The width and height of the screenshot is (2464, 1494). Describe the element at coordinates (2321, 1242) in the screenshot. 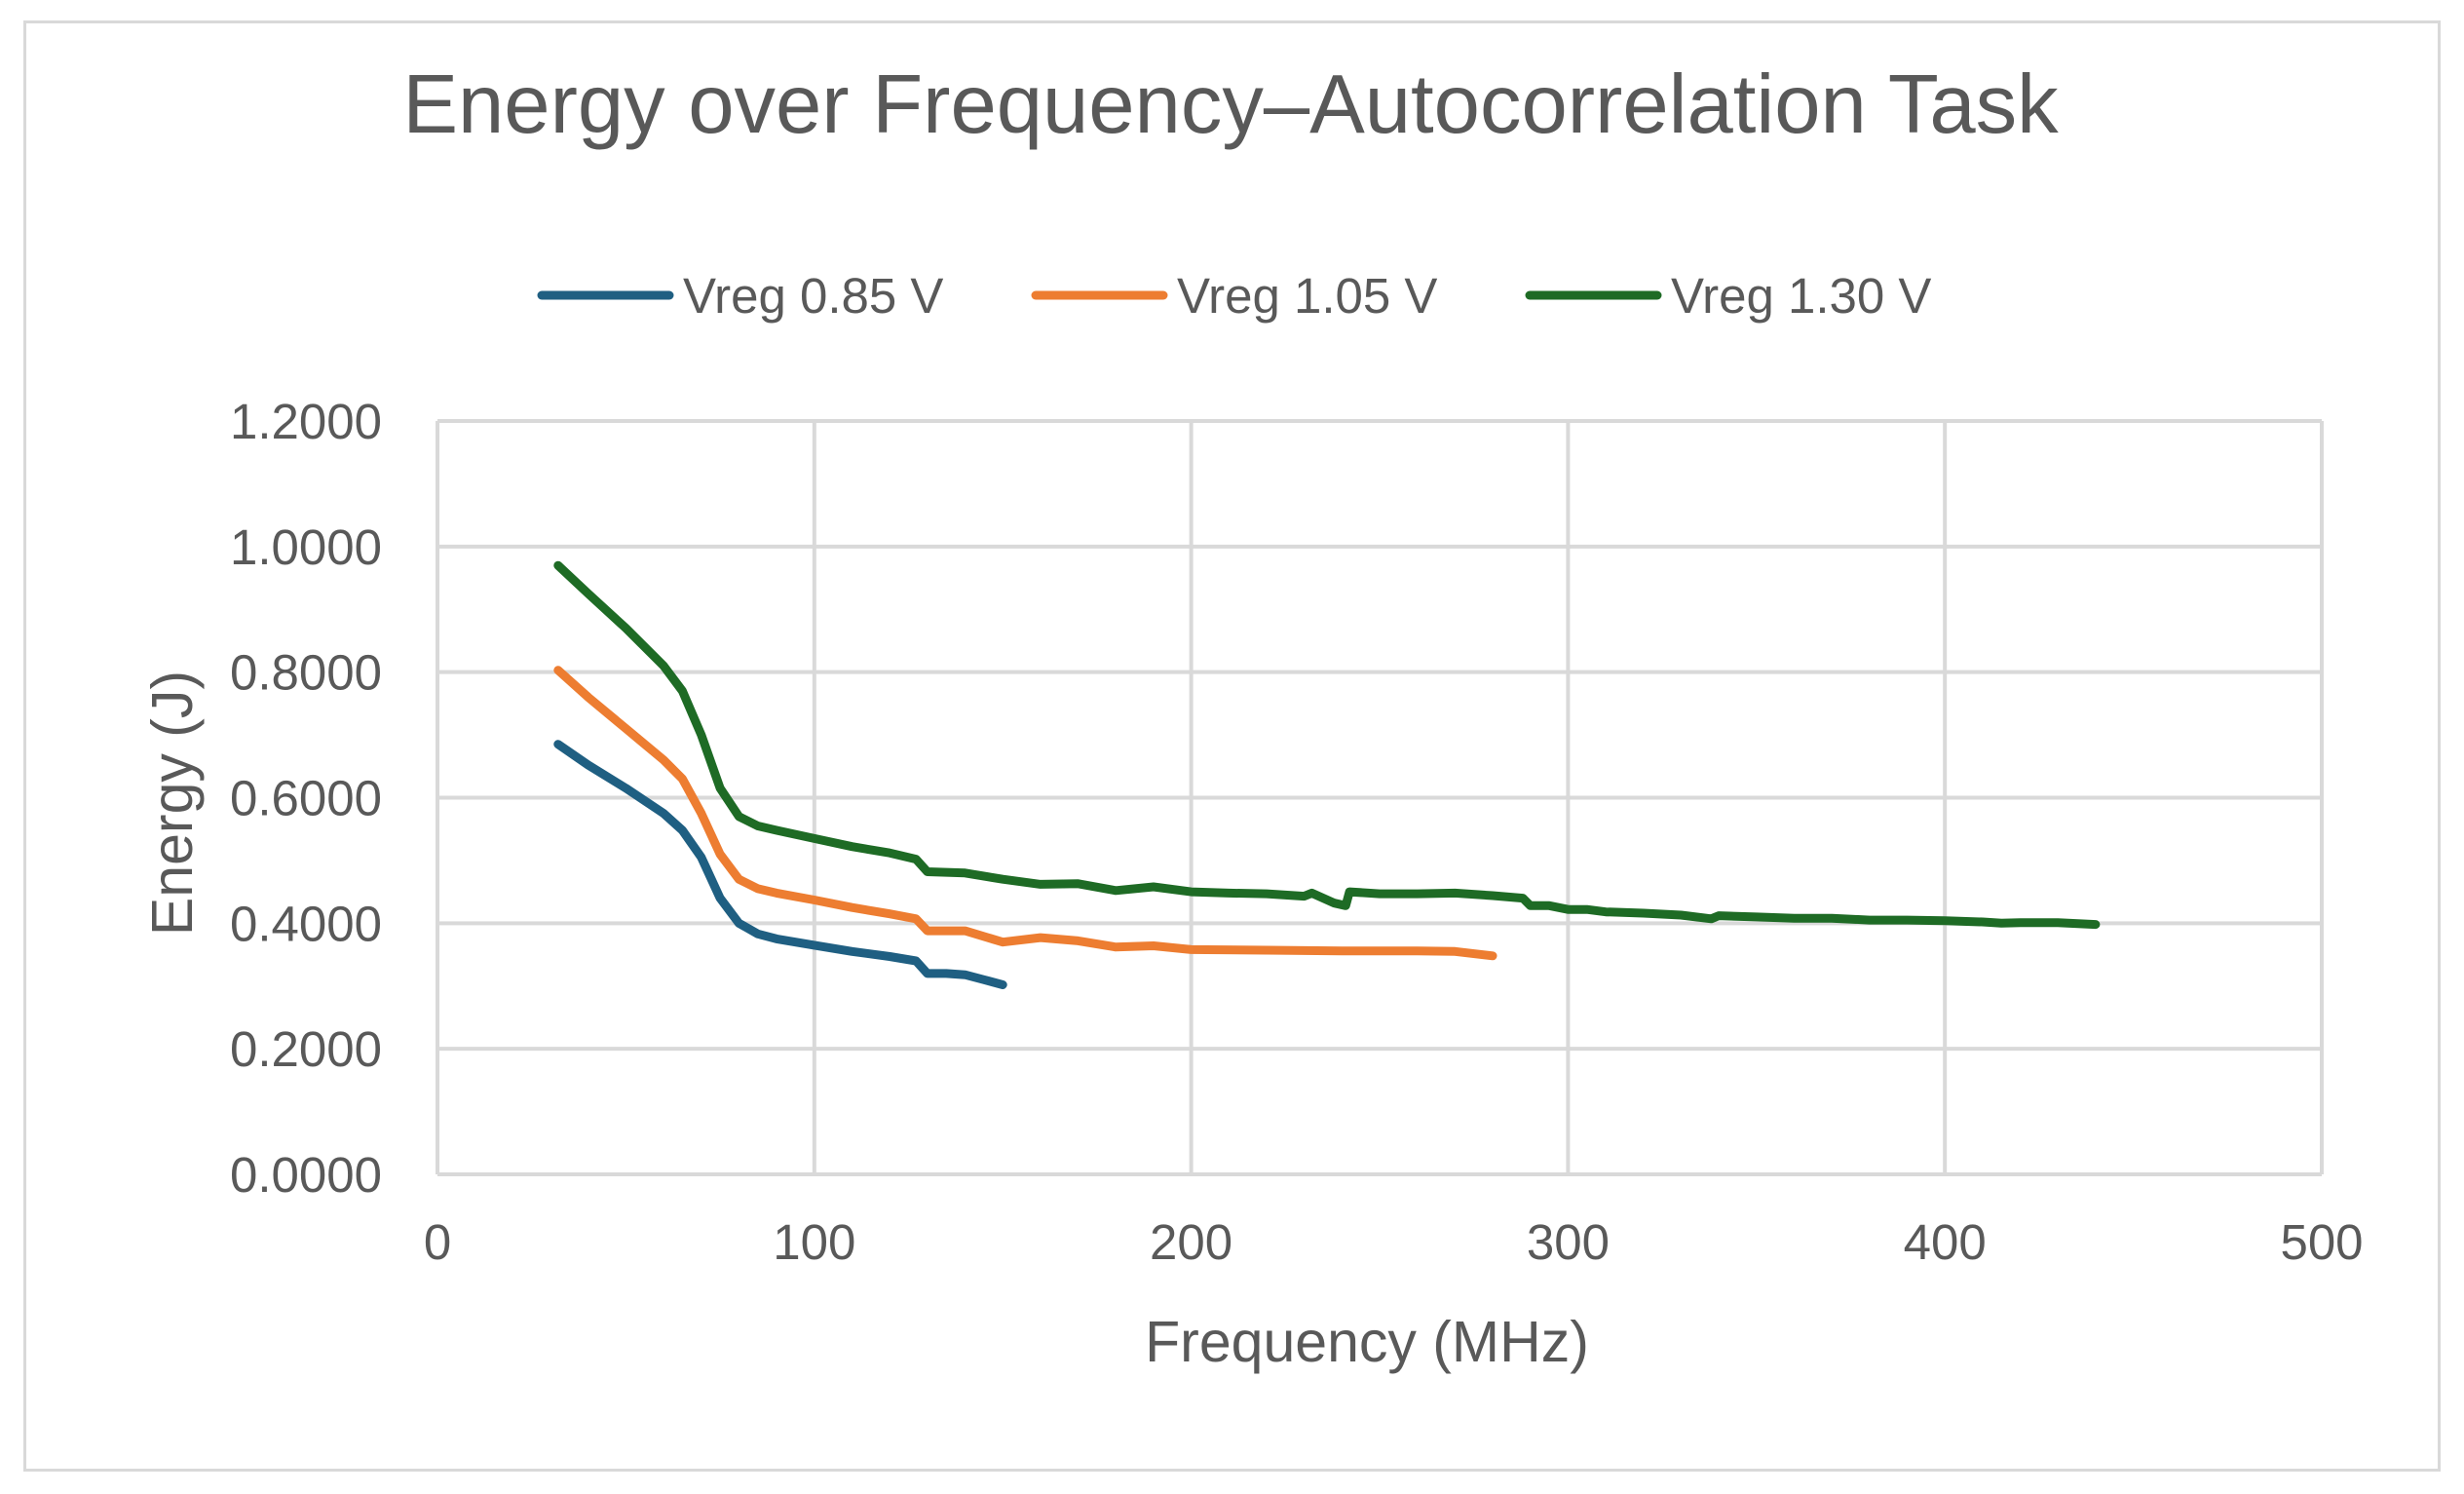

I see `x-tick-label: 500` at that location.